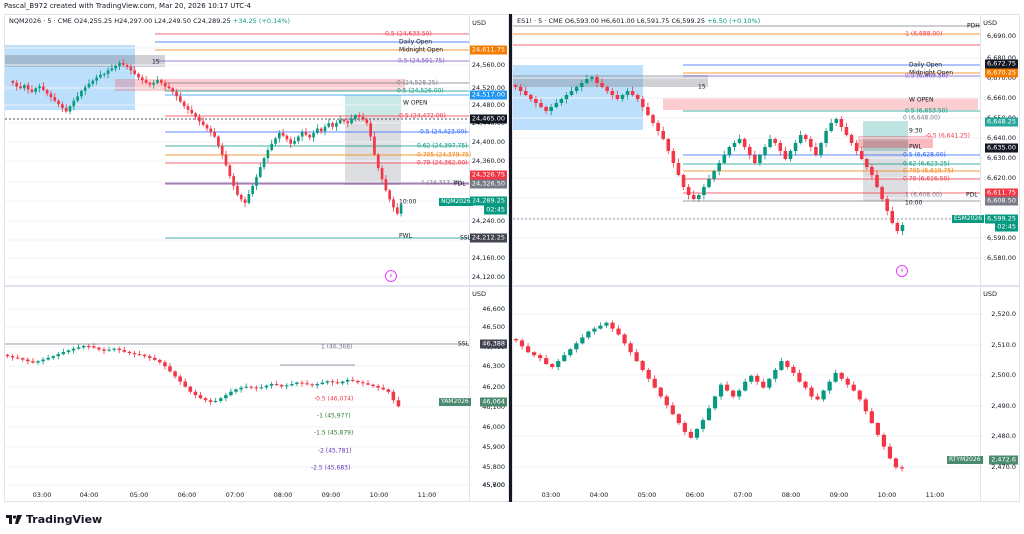 The width and height of the screenshot is (1024, 534). Describe the element at coordinates (493, 387) in the screenshot. I see `price-tick-label: 46,200` at that location.